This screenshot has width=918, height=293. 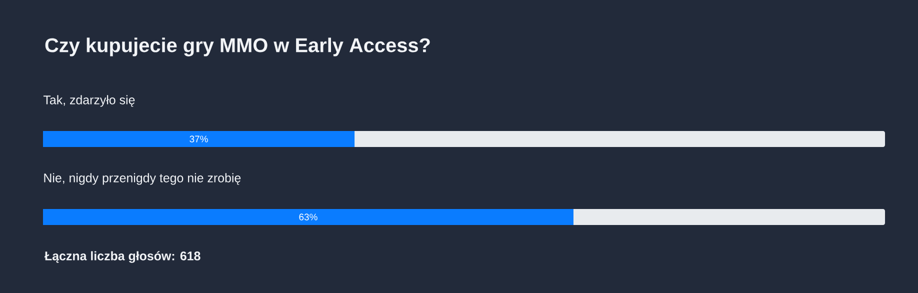 What do you see at coordinates (89, 101) in the screenshot?
I see `y-tick-label: Tak, zdarzyło się` at bounding box center [89, 101].